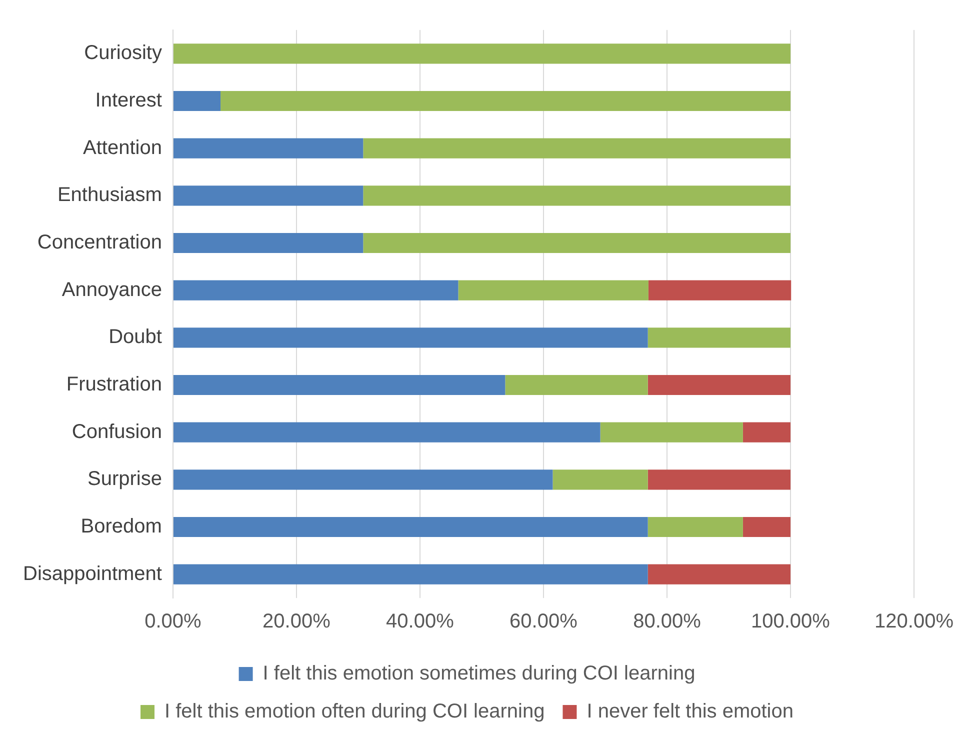 The image size is (974, 742). Describe the element at coordinates (479, 673) in the screenshot. I see `legend-label: I felt this emotion sometimes during COI learning` at that location.